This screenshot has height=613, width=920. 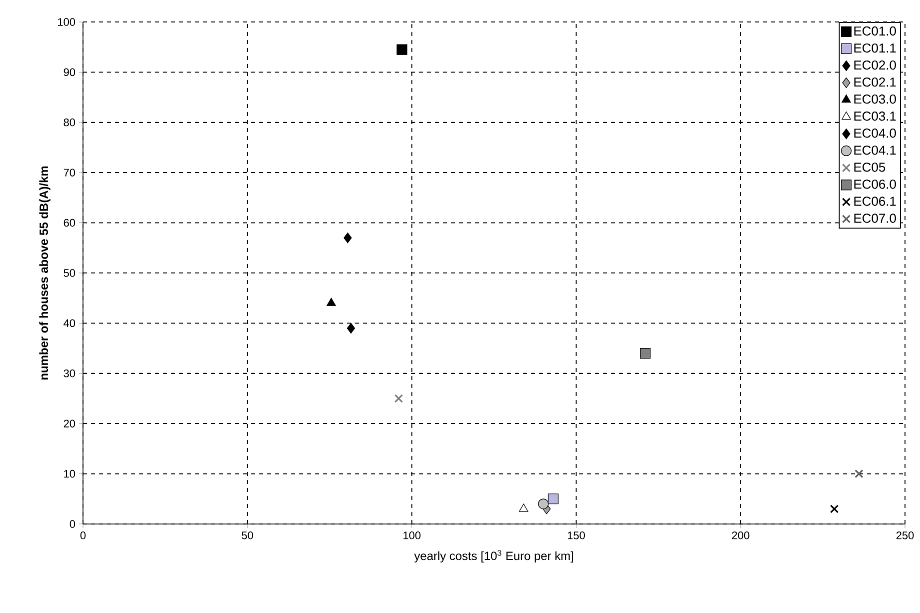 I want to click on y-tick-label: 20, so click(x=70, y=424).